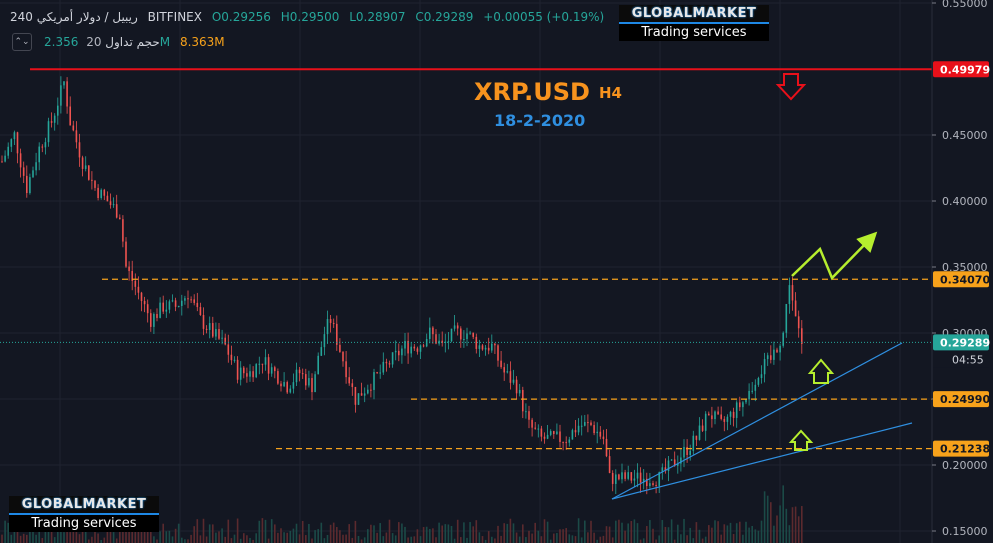  I want to click on logo-tagline: Trading services, so click(694, 32).